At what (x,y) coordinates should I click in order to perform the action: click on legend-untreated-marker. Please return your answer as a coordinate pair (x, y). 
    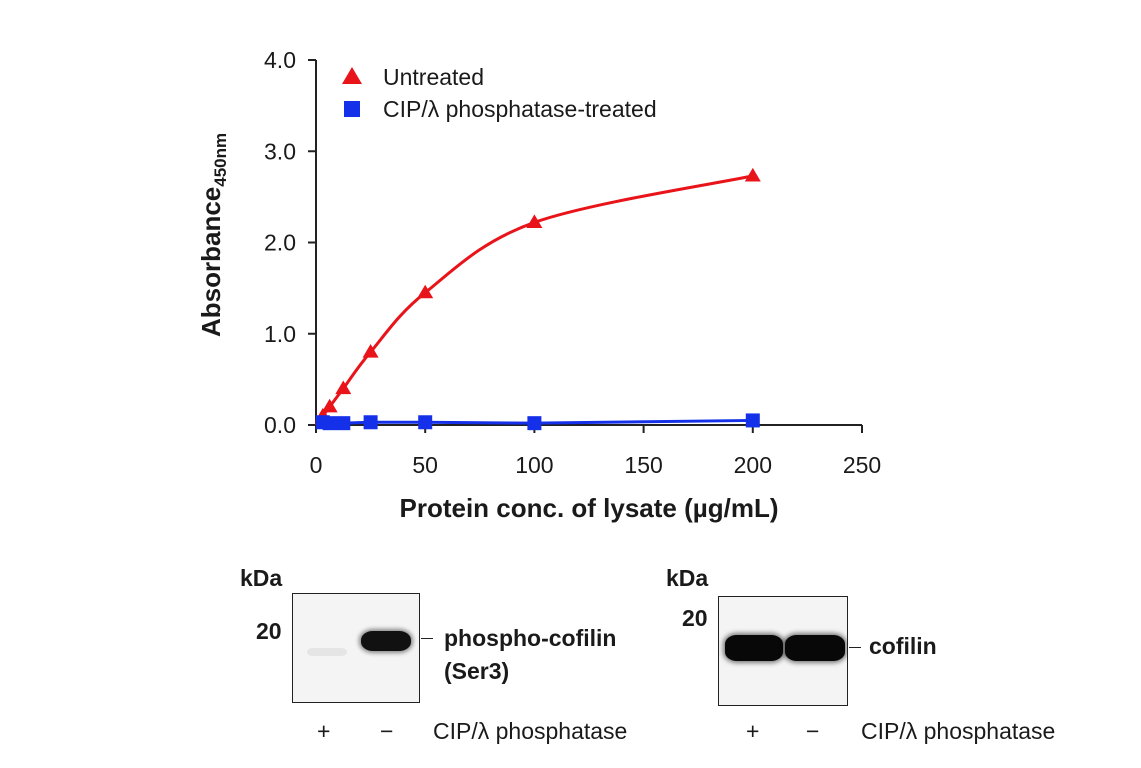
    Looking at the image, I should click on (352, 75).